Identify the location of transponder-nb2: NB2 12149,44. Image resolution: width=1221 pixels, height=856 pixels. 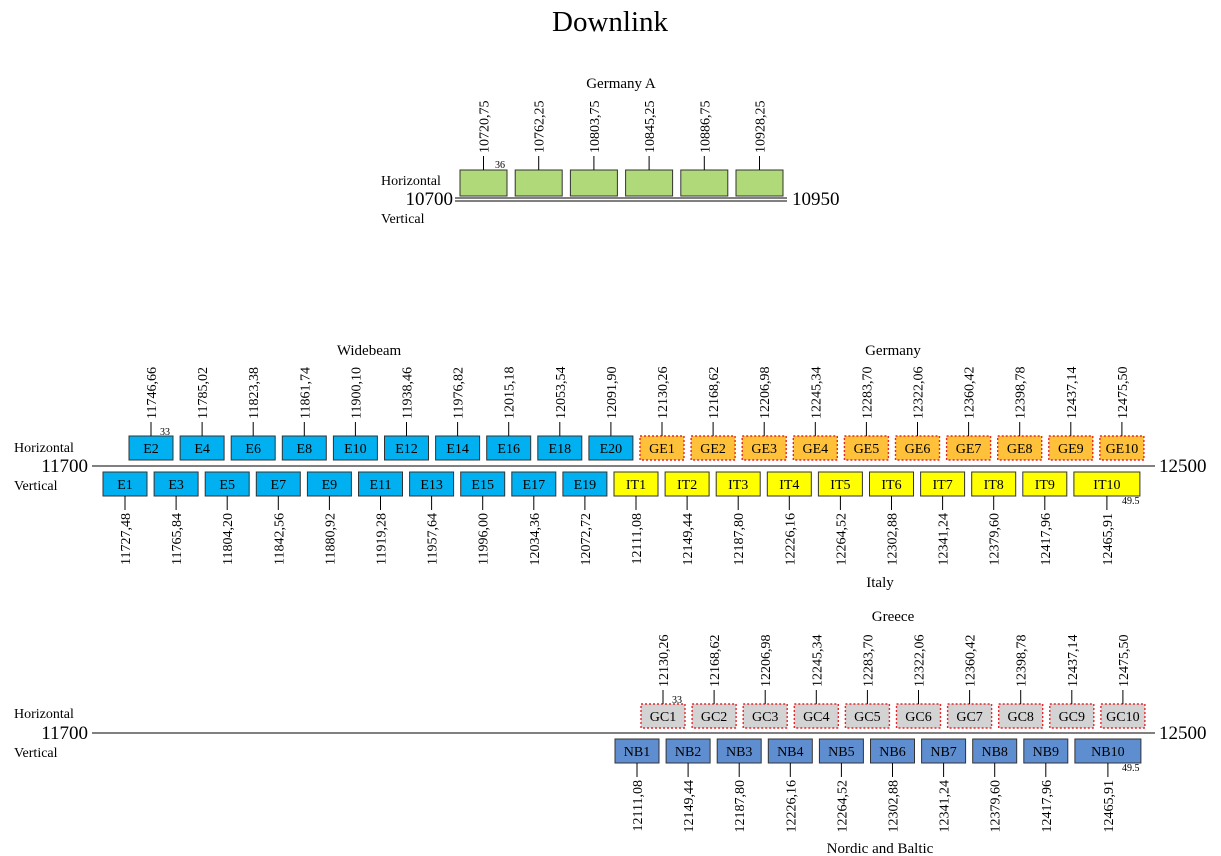
(688, 785).